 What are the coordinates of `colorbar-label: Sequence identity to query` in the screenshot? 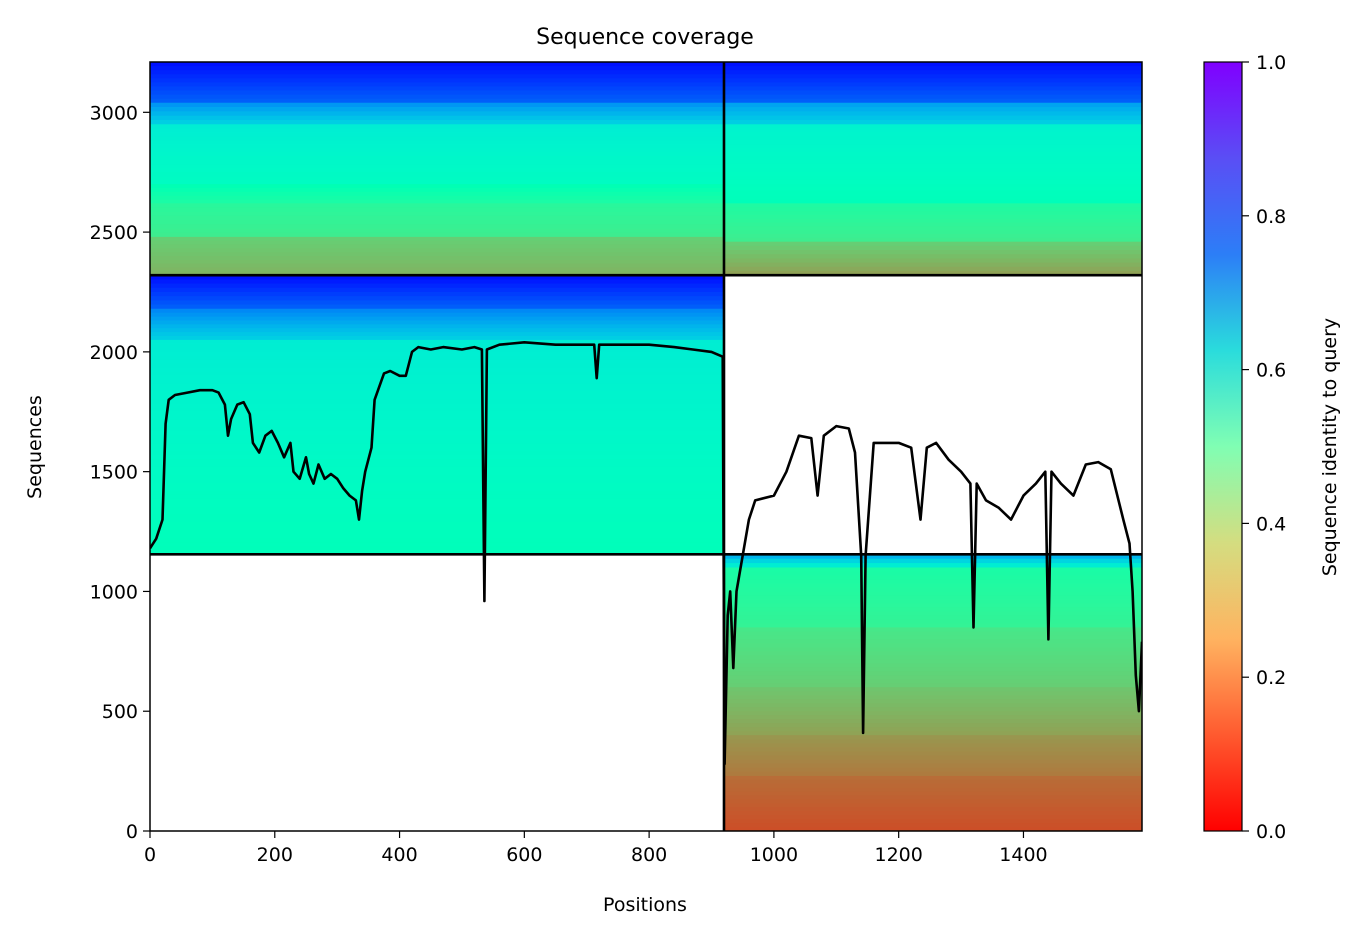 It's located at (1330, 447).